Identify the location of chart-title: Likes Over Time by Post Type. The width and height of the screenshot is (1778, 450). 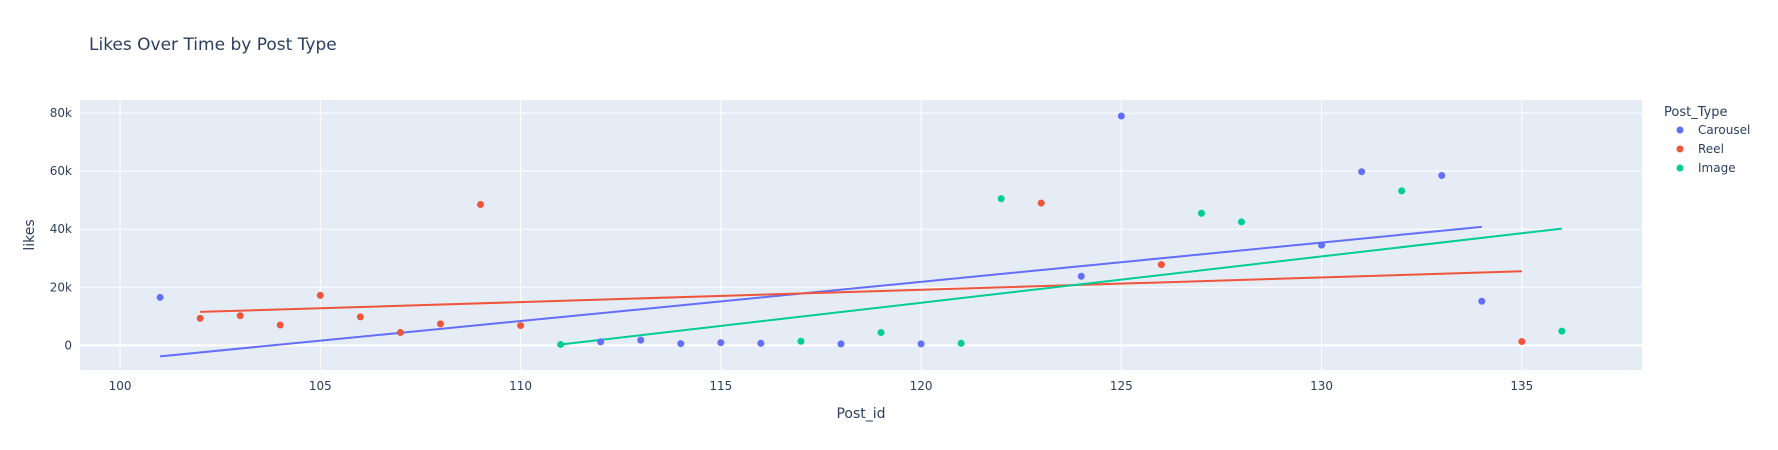
(213, 45).